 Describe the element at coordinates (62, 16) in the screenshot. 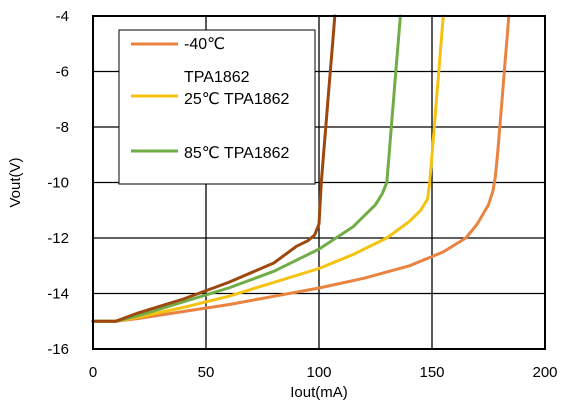

I see `y-tick-label: -4` at that location.